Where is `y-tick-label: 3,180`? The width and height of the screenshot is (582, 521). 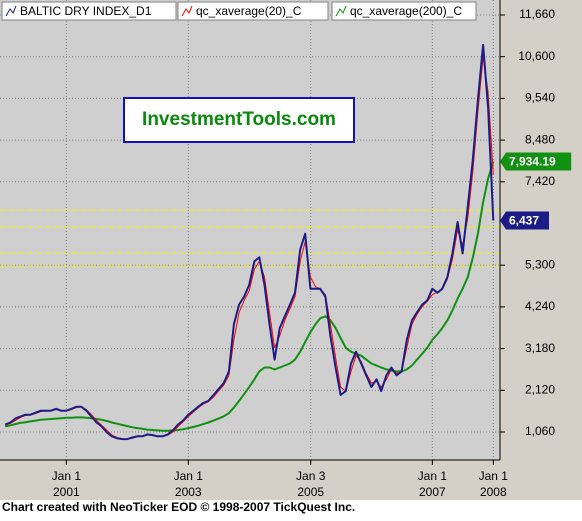
y-tick-label: 3,180 is located at coordinates (540, 348).